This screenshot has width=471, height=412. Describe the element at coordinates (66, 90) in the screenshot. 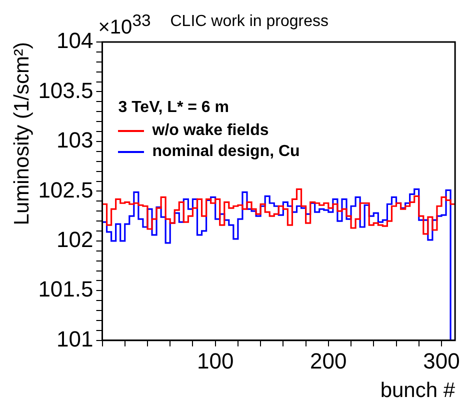

I see `y-tick-label: 103.5` at that location.